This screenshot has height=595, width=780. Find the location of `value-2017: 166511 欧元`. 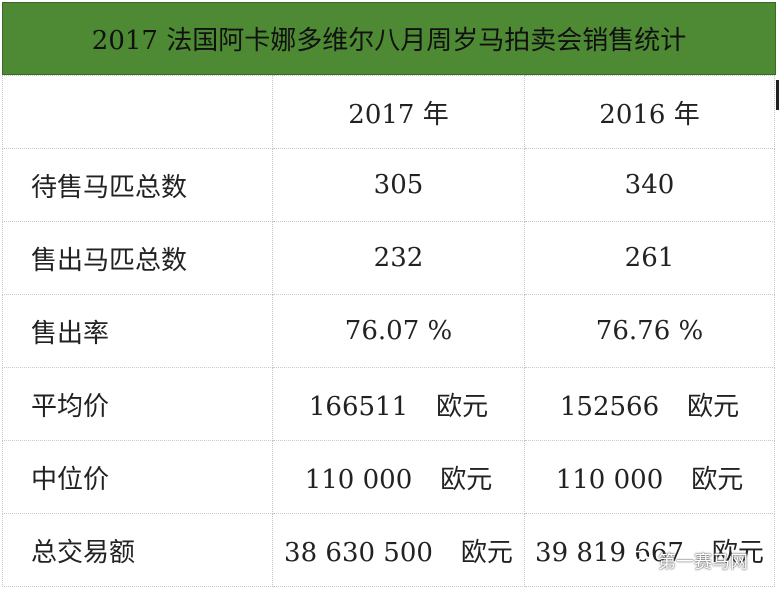

value-2017: 166511 欧元 is located at coordinates (398, 404).